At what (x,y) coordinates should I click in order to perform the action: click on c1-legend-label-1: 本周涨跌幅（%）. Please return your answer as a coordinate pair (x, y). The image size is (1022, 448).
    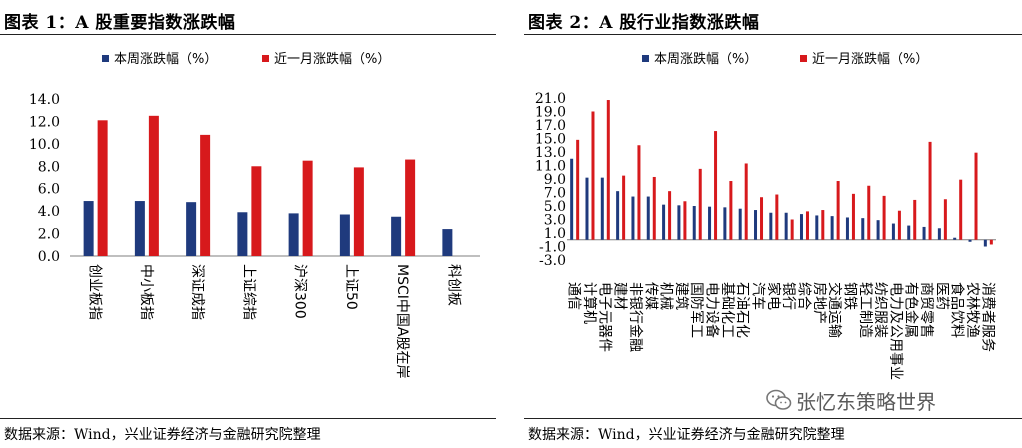
    Looking at the image, I should click on (165, 59).